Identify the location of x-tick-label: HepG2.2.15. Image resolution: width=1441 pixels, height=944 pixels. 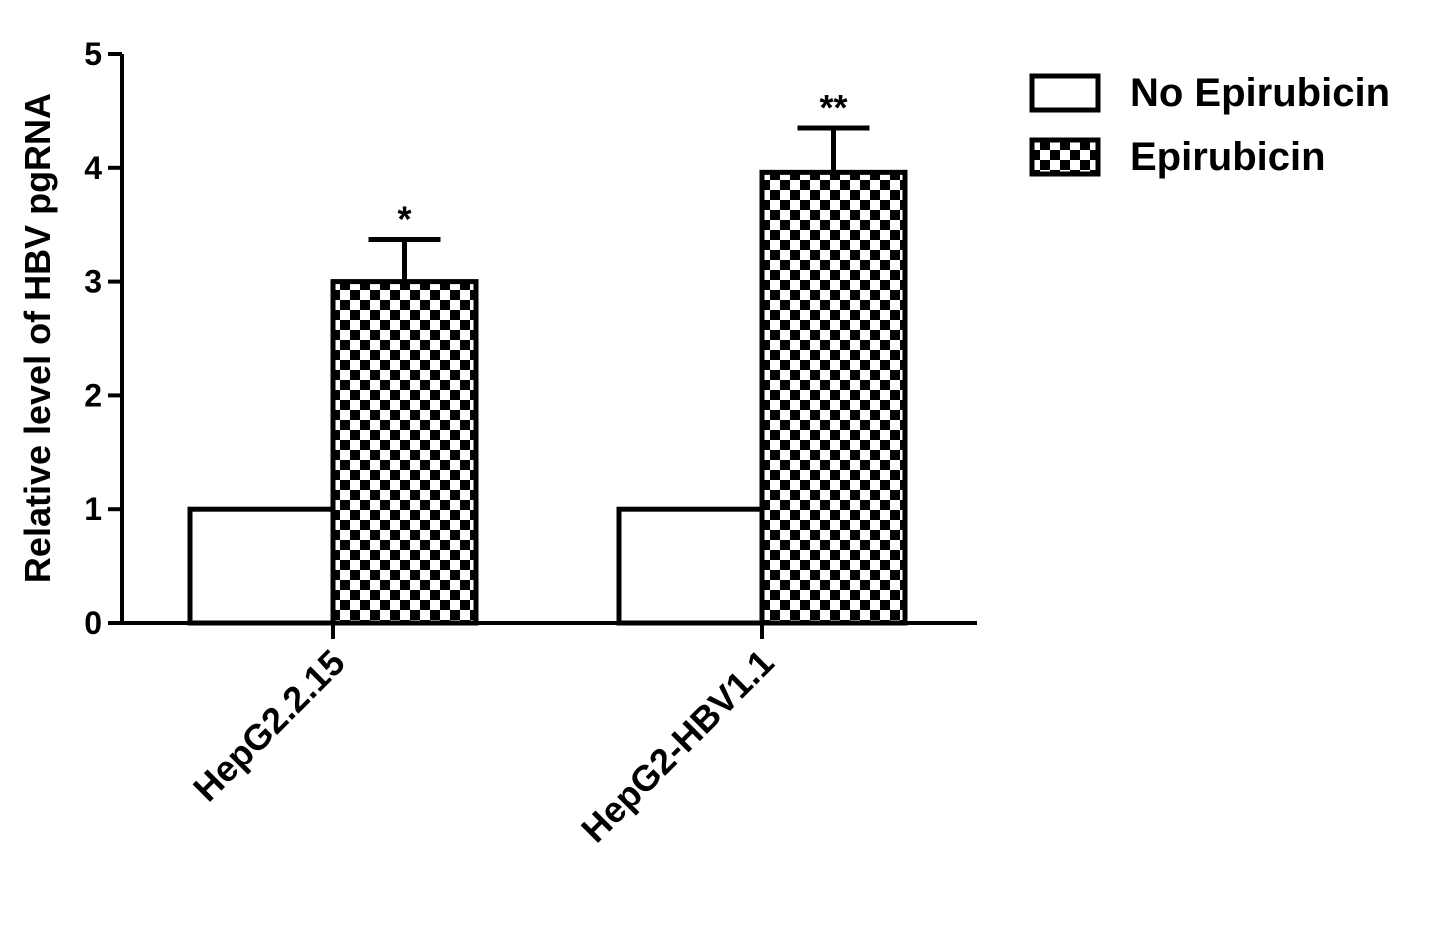
(269, 726).